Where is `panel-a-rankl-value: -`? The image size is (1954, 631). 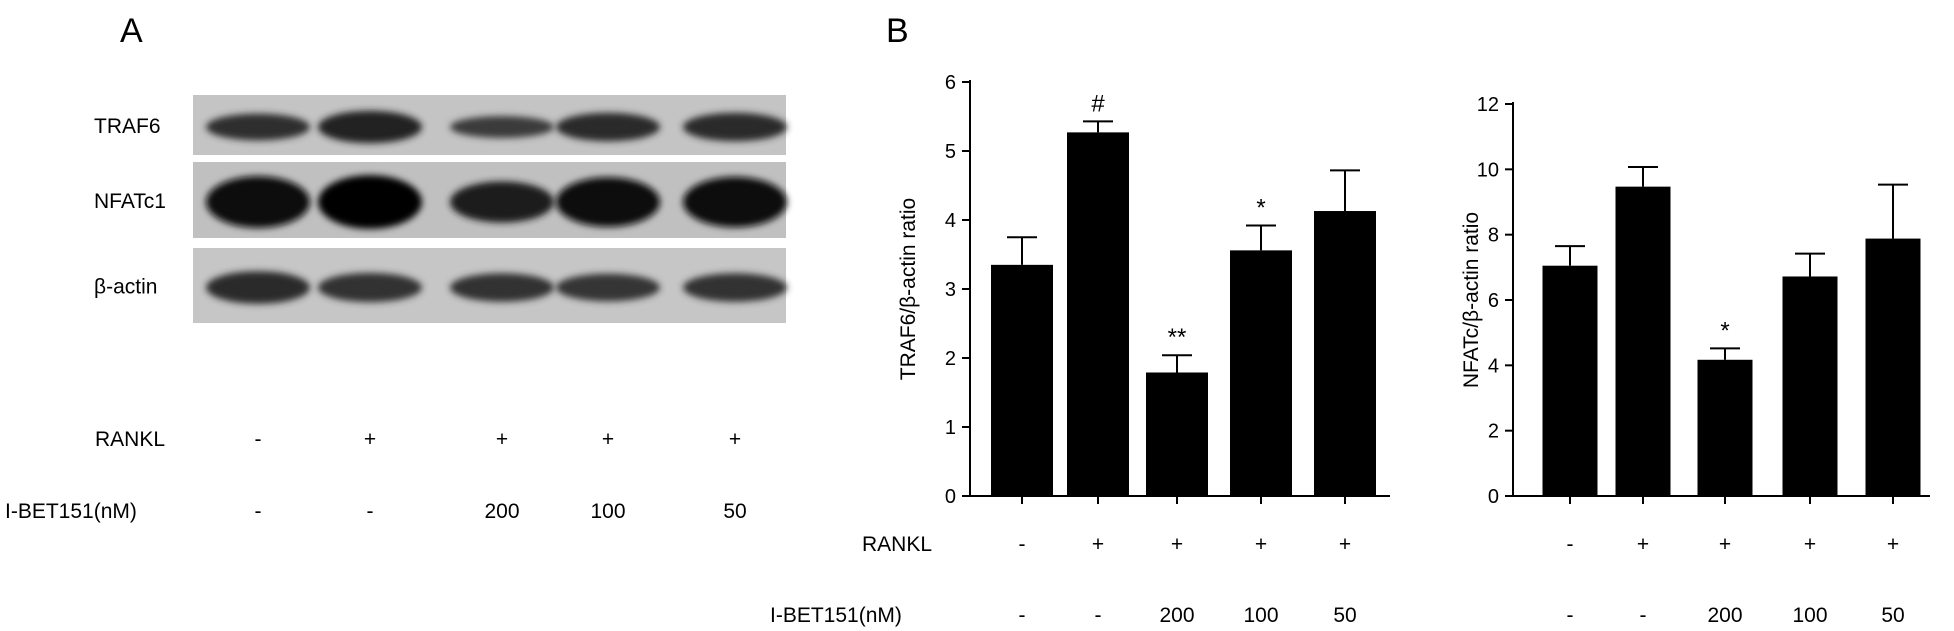 panel-a-rankl-value: - is located at coordinates (258, 439).